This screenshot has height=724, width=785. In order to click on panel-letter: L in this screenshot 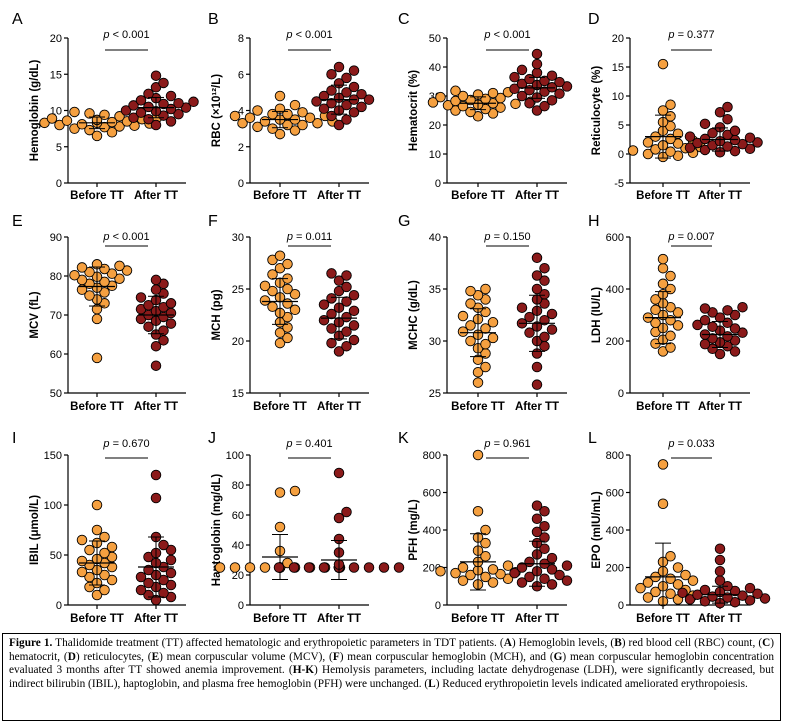, I will do `click(592, 438)`.